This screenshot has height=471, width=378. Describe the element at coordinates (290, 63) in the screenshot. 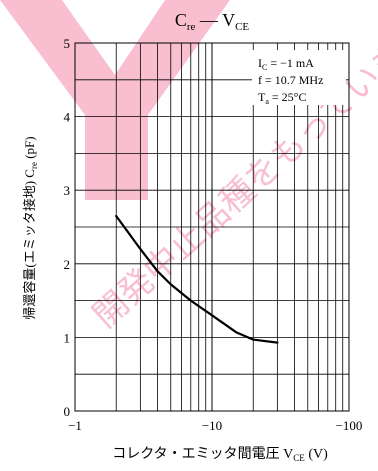

I see `condition-value: = −1 mA` at that location.